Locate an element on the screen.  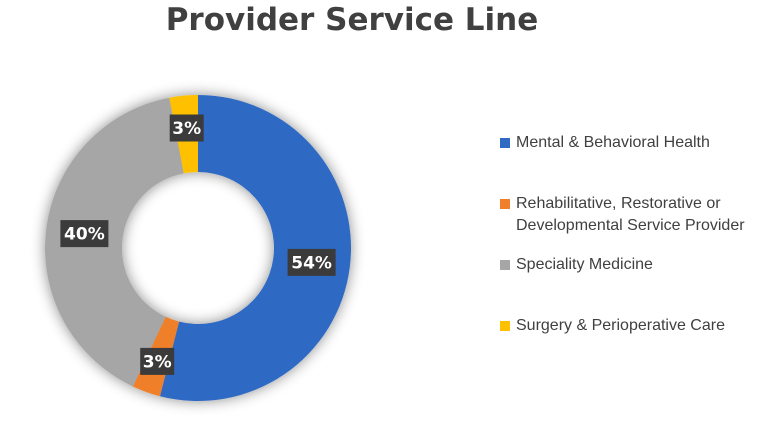
data-label-speciality-medicine: 40% is located at coordinates (84, 234).